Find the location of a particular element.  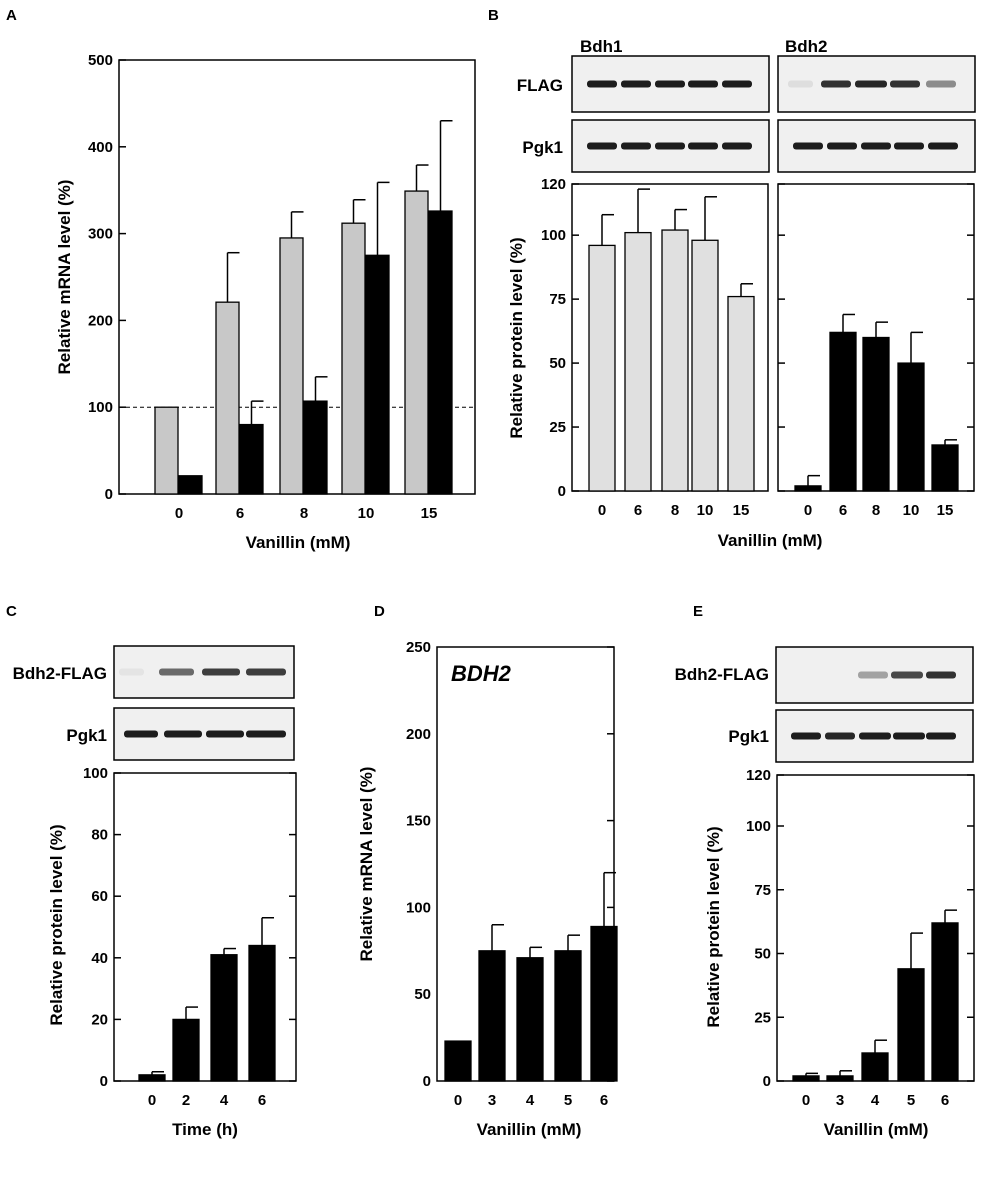

x-tick-label: 4 is located at coordinates (224, 1100).